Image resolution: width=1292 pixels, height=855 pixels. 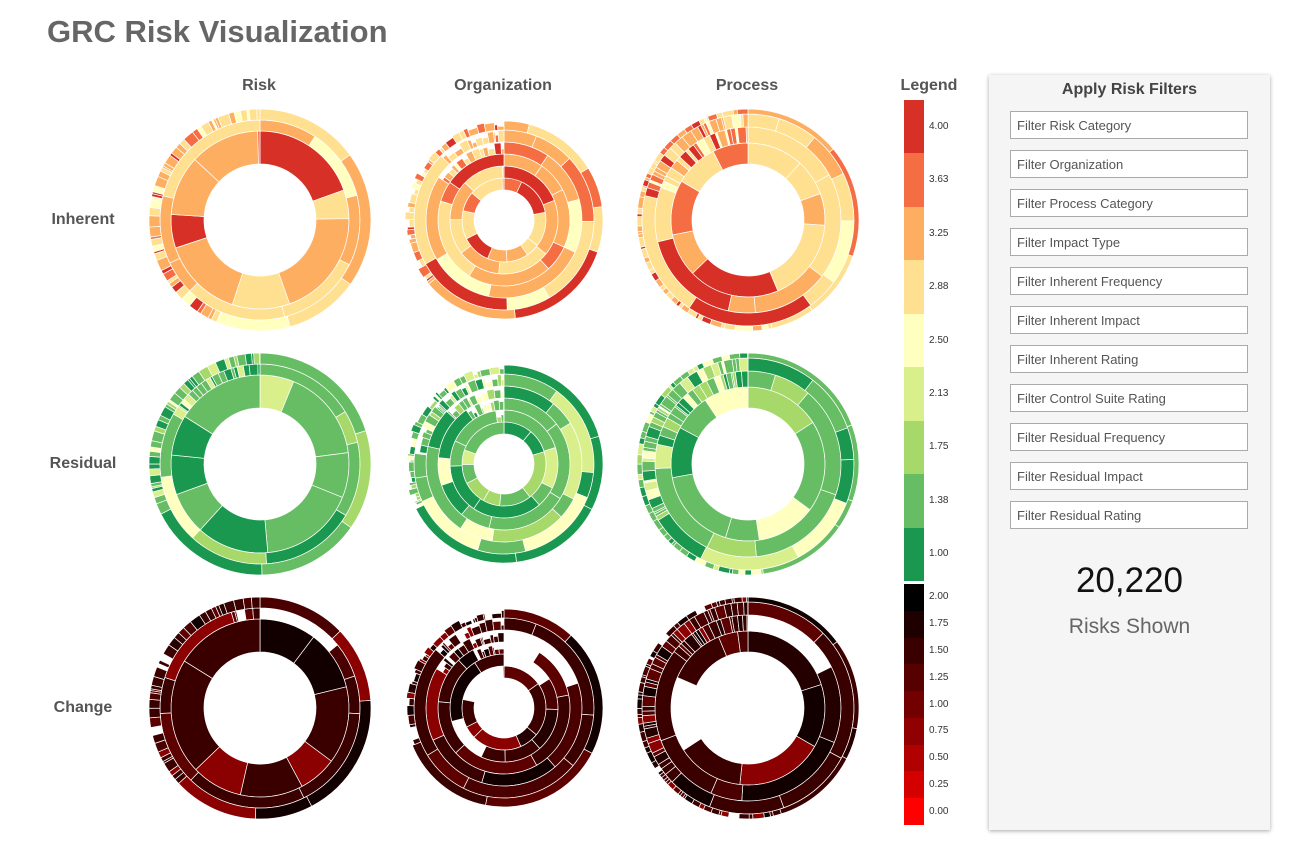 What do you see at coordinates (748, 464) in the screenshot?
I see `sunburst-residual-process` at bounding box center [748, 464].